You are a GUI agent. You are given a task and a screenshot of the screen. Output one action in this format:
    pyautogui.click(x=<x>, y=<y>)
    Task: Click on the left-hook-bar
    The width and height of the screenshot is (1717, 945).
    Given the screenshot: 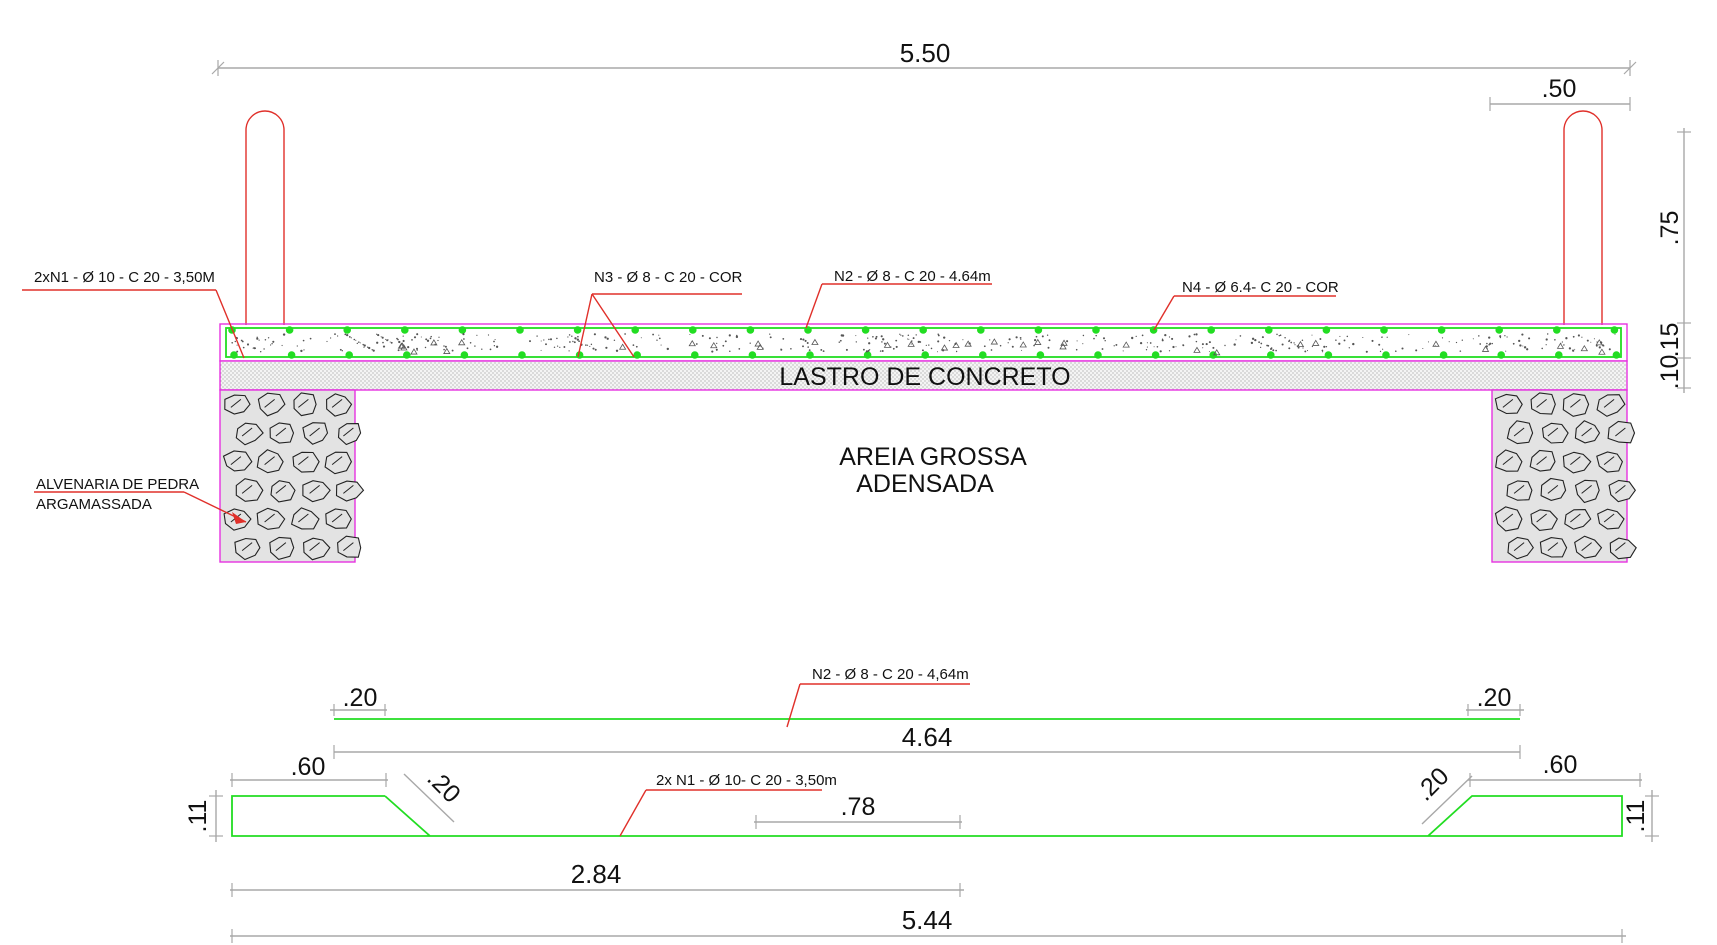 What is the action you would take?
    pyautogui.click(x=265, y=217)
    